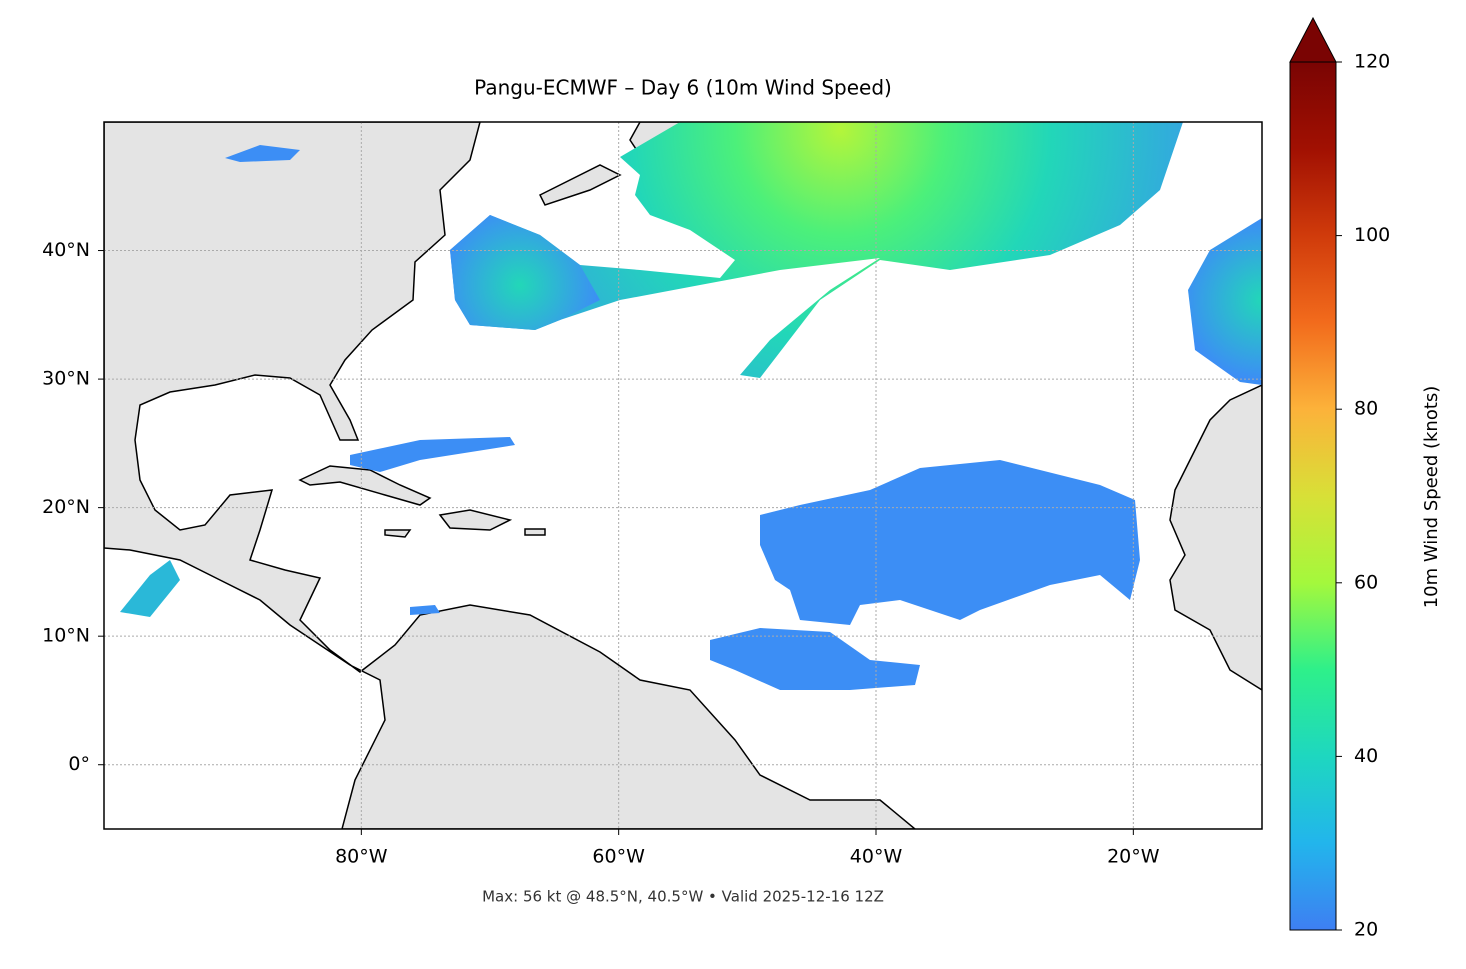 This screenshot has width=1466, height=969. What do you see at coordinates (1133, 857) in the screenshot?
I see `x-tick-label: 20°W` at bounding box center [1133, 857].